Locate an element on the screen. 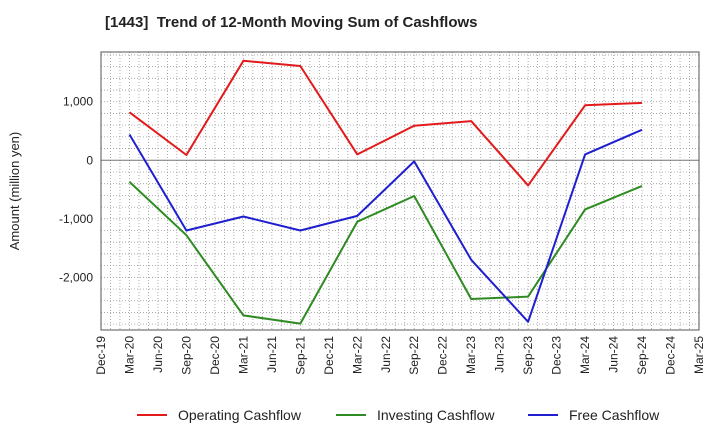  y-axis-label: Amount (million yen) is located at coordinates (14, 191).